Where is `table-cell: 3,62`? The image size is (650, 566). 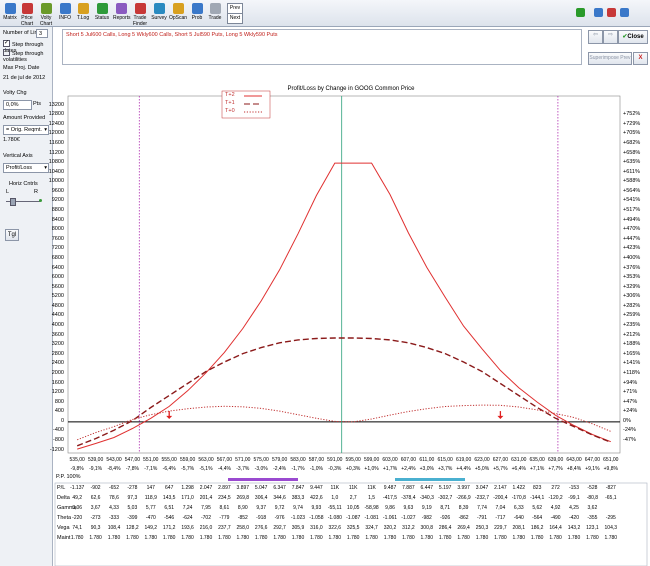 table-cell: 3,62 is located at coordinates (592, 508).